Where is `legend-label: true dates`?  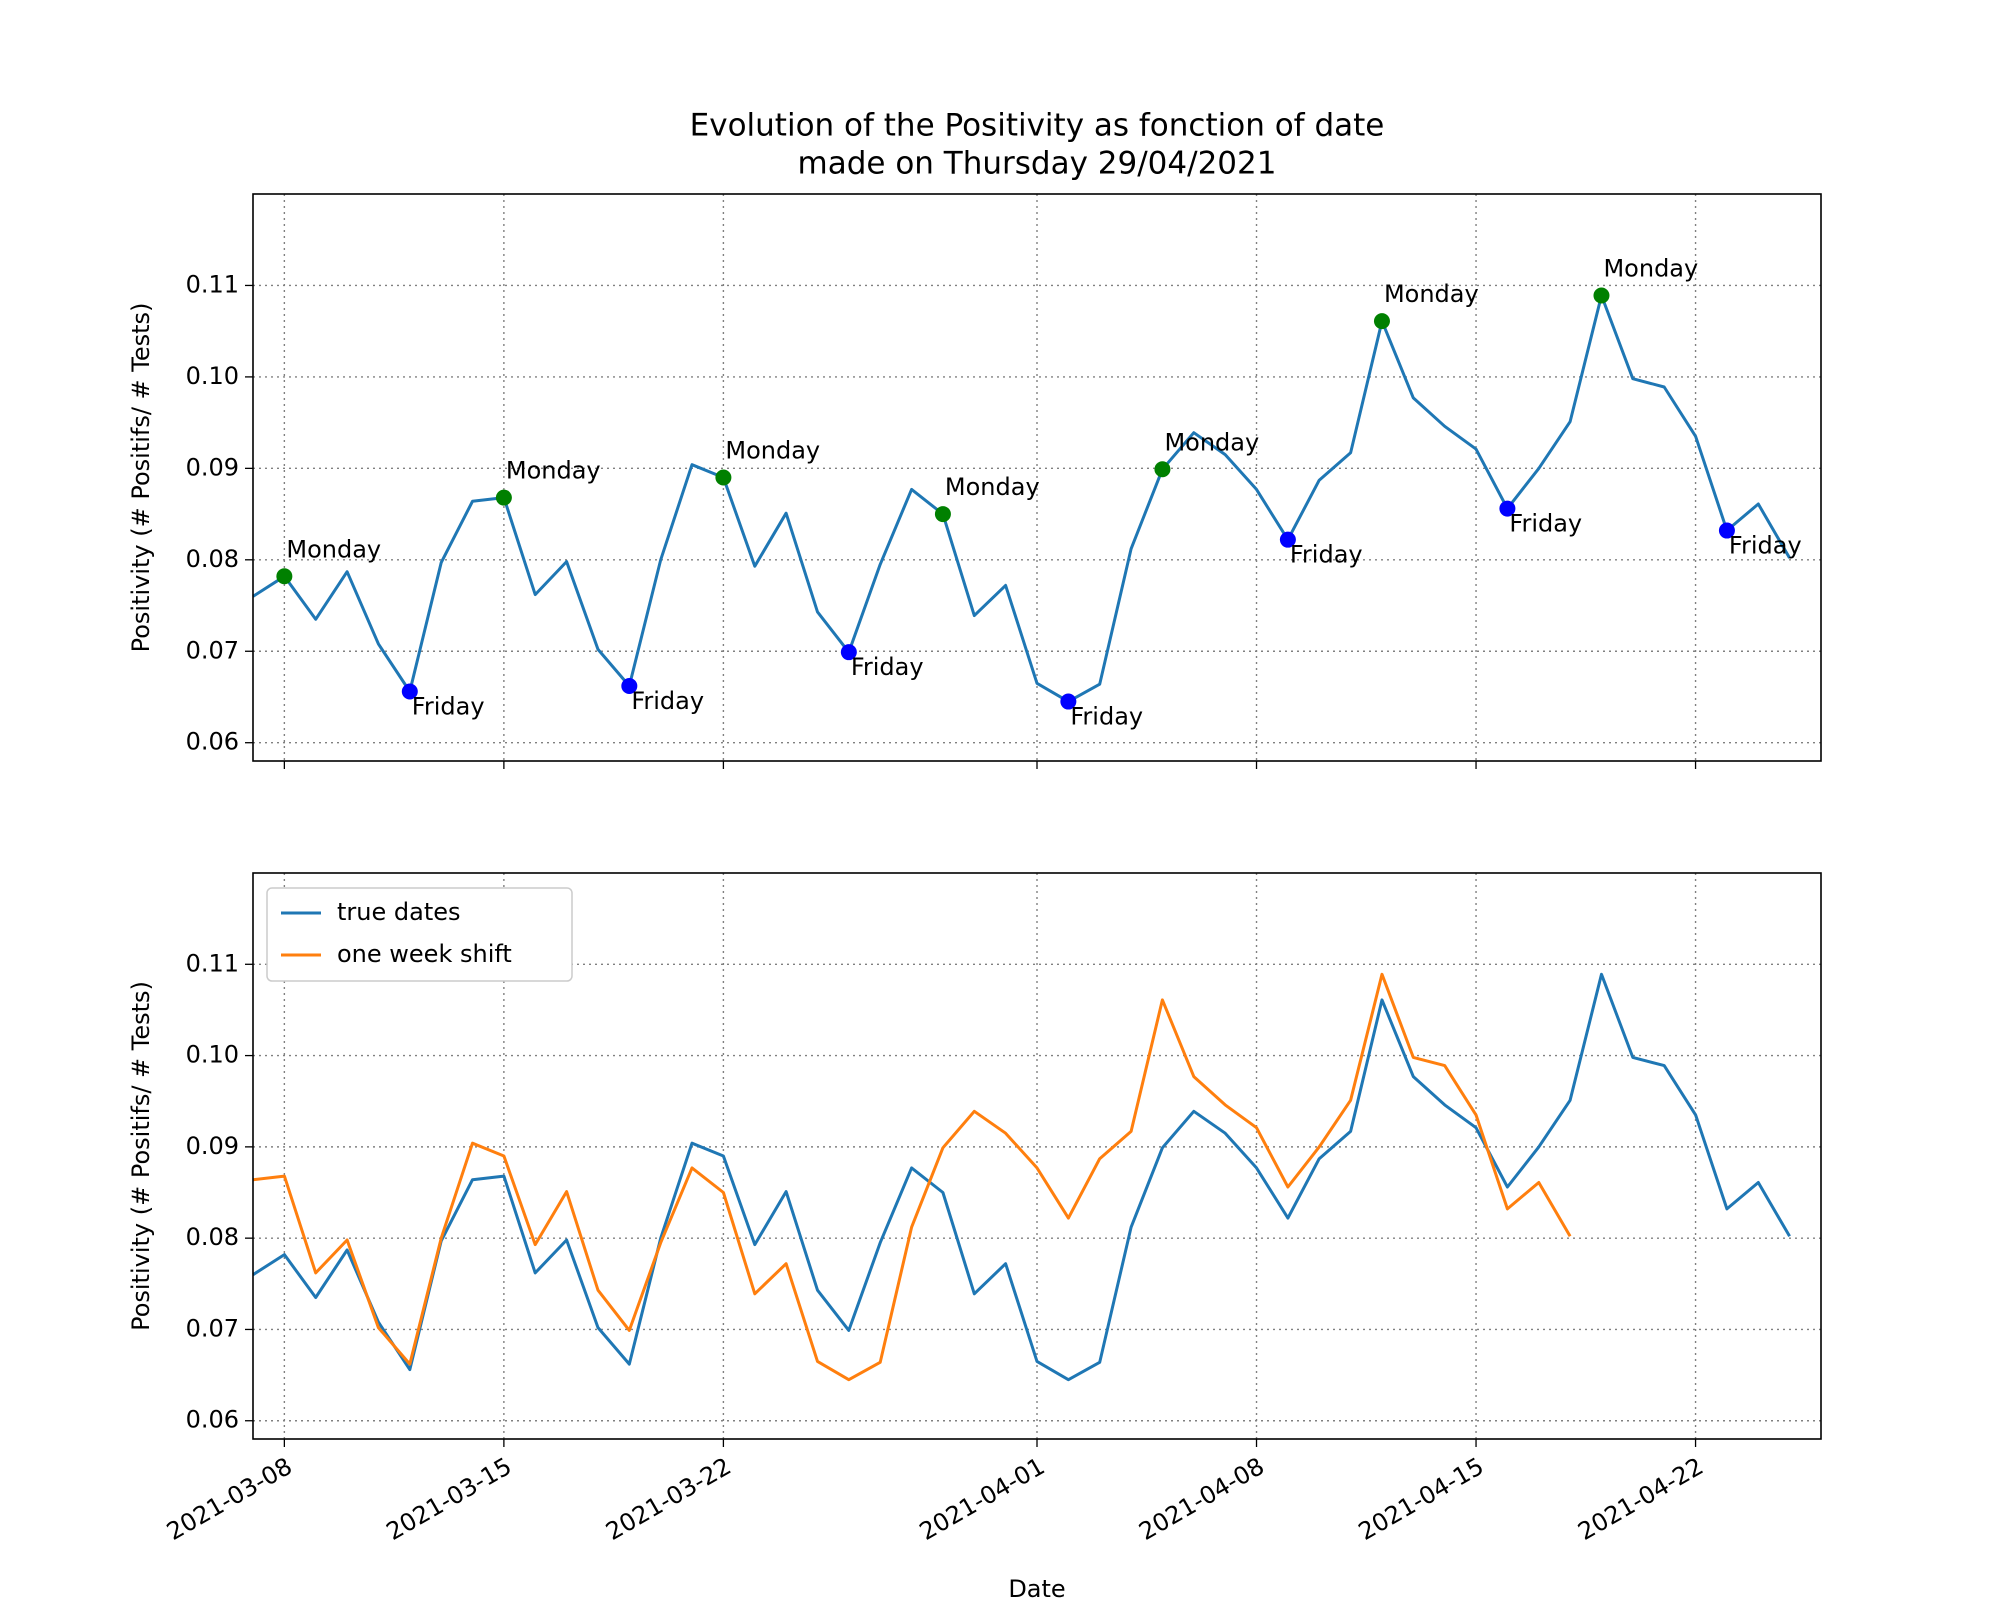
legend-label: true dates is located at coordinates (399, 912).